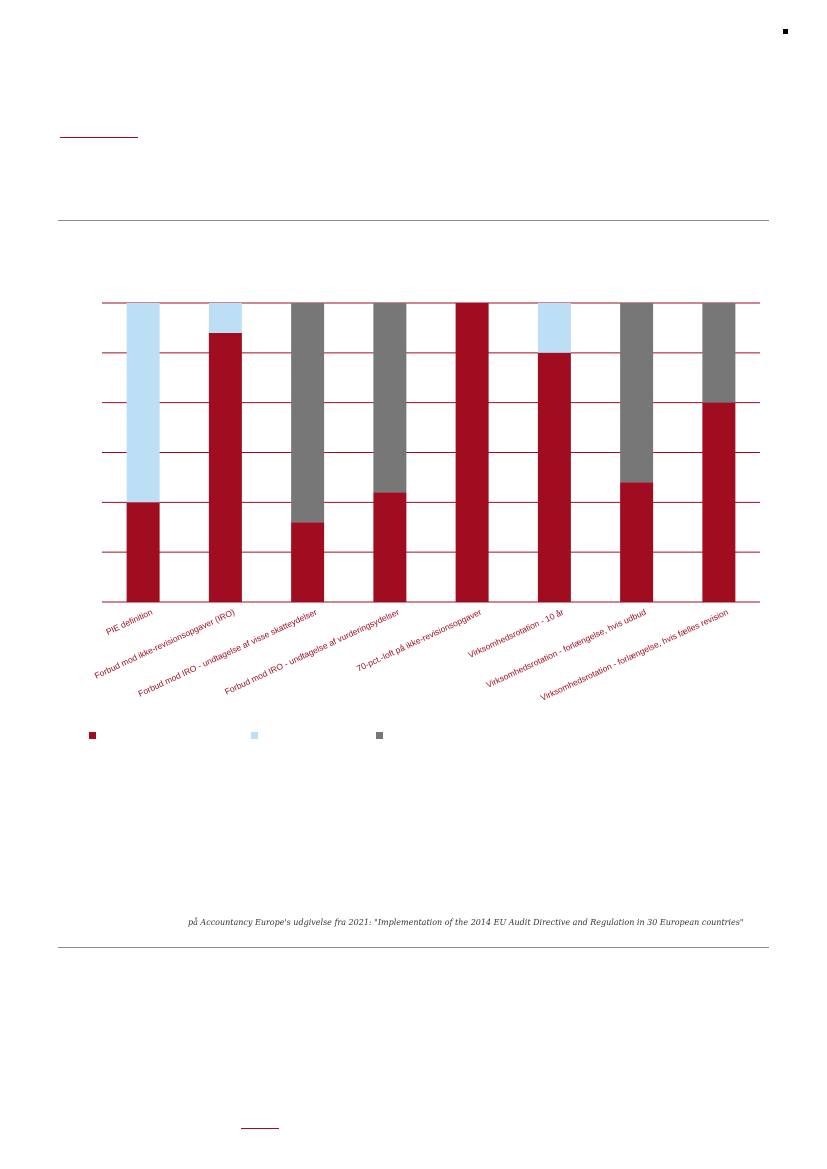 Image resolution: width=827 pixels, height=1169 pixels. What do you see at coordinates (129, 622) in the screenshot?
I see `x-tick-label-1: PIE definition` at bounding box center [129, 622].